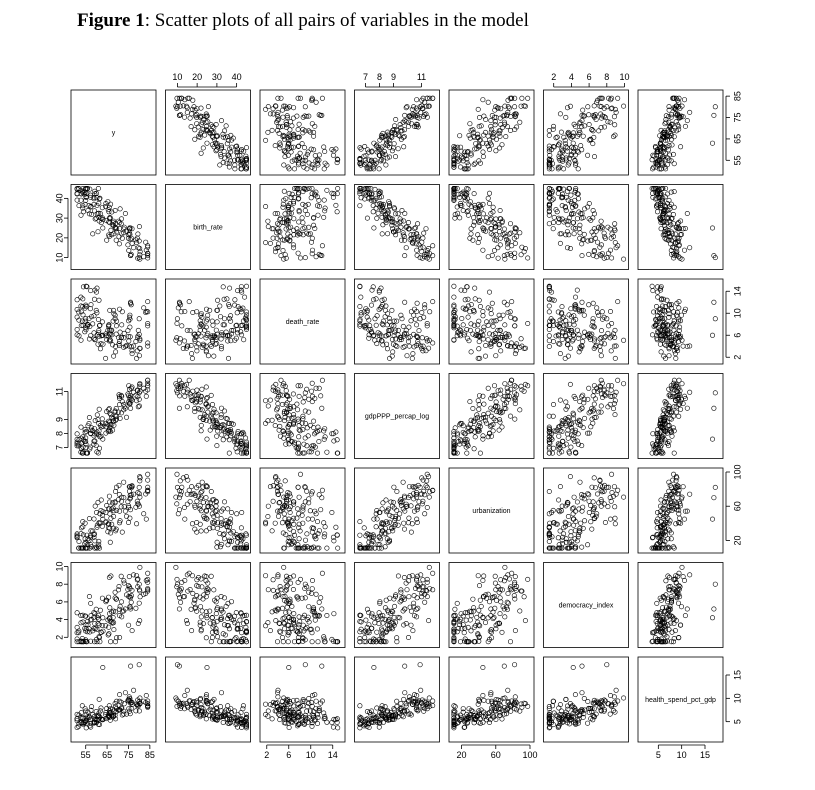  I want to click on panel-death_rate-vs-urbanization, so click(491, 321).